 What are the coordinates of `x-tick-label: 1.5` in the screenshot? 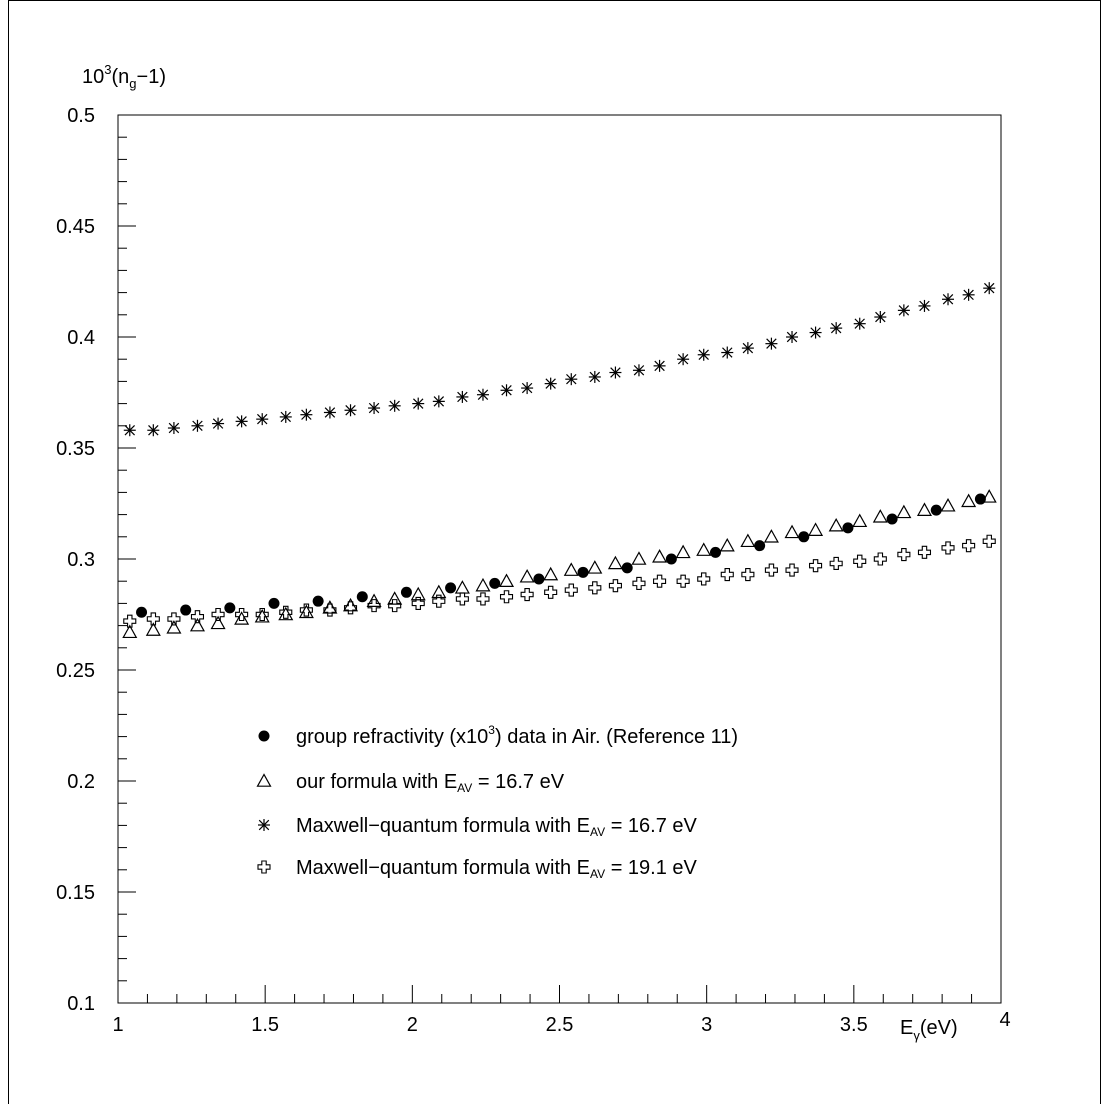 It's located at (265, 1025).